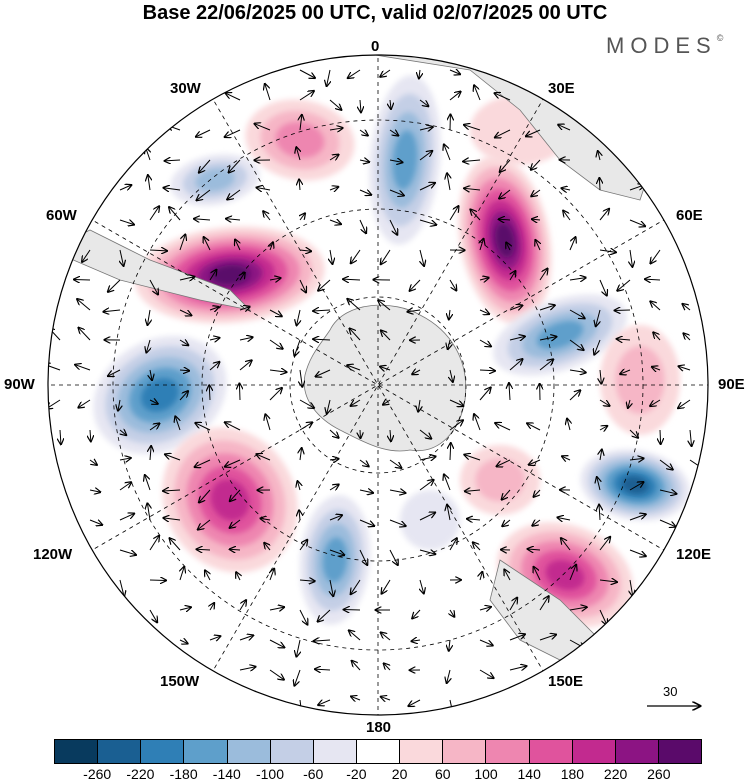 The height and width of the screenshot is (784, 750). I want to click on colorbar-tick-label: -140, so click(227, 774).